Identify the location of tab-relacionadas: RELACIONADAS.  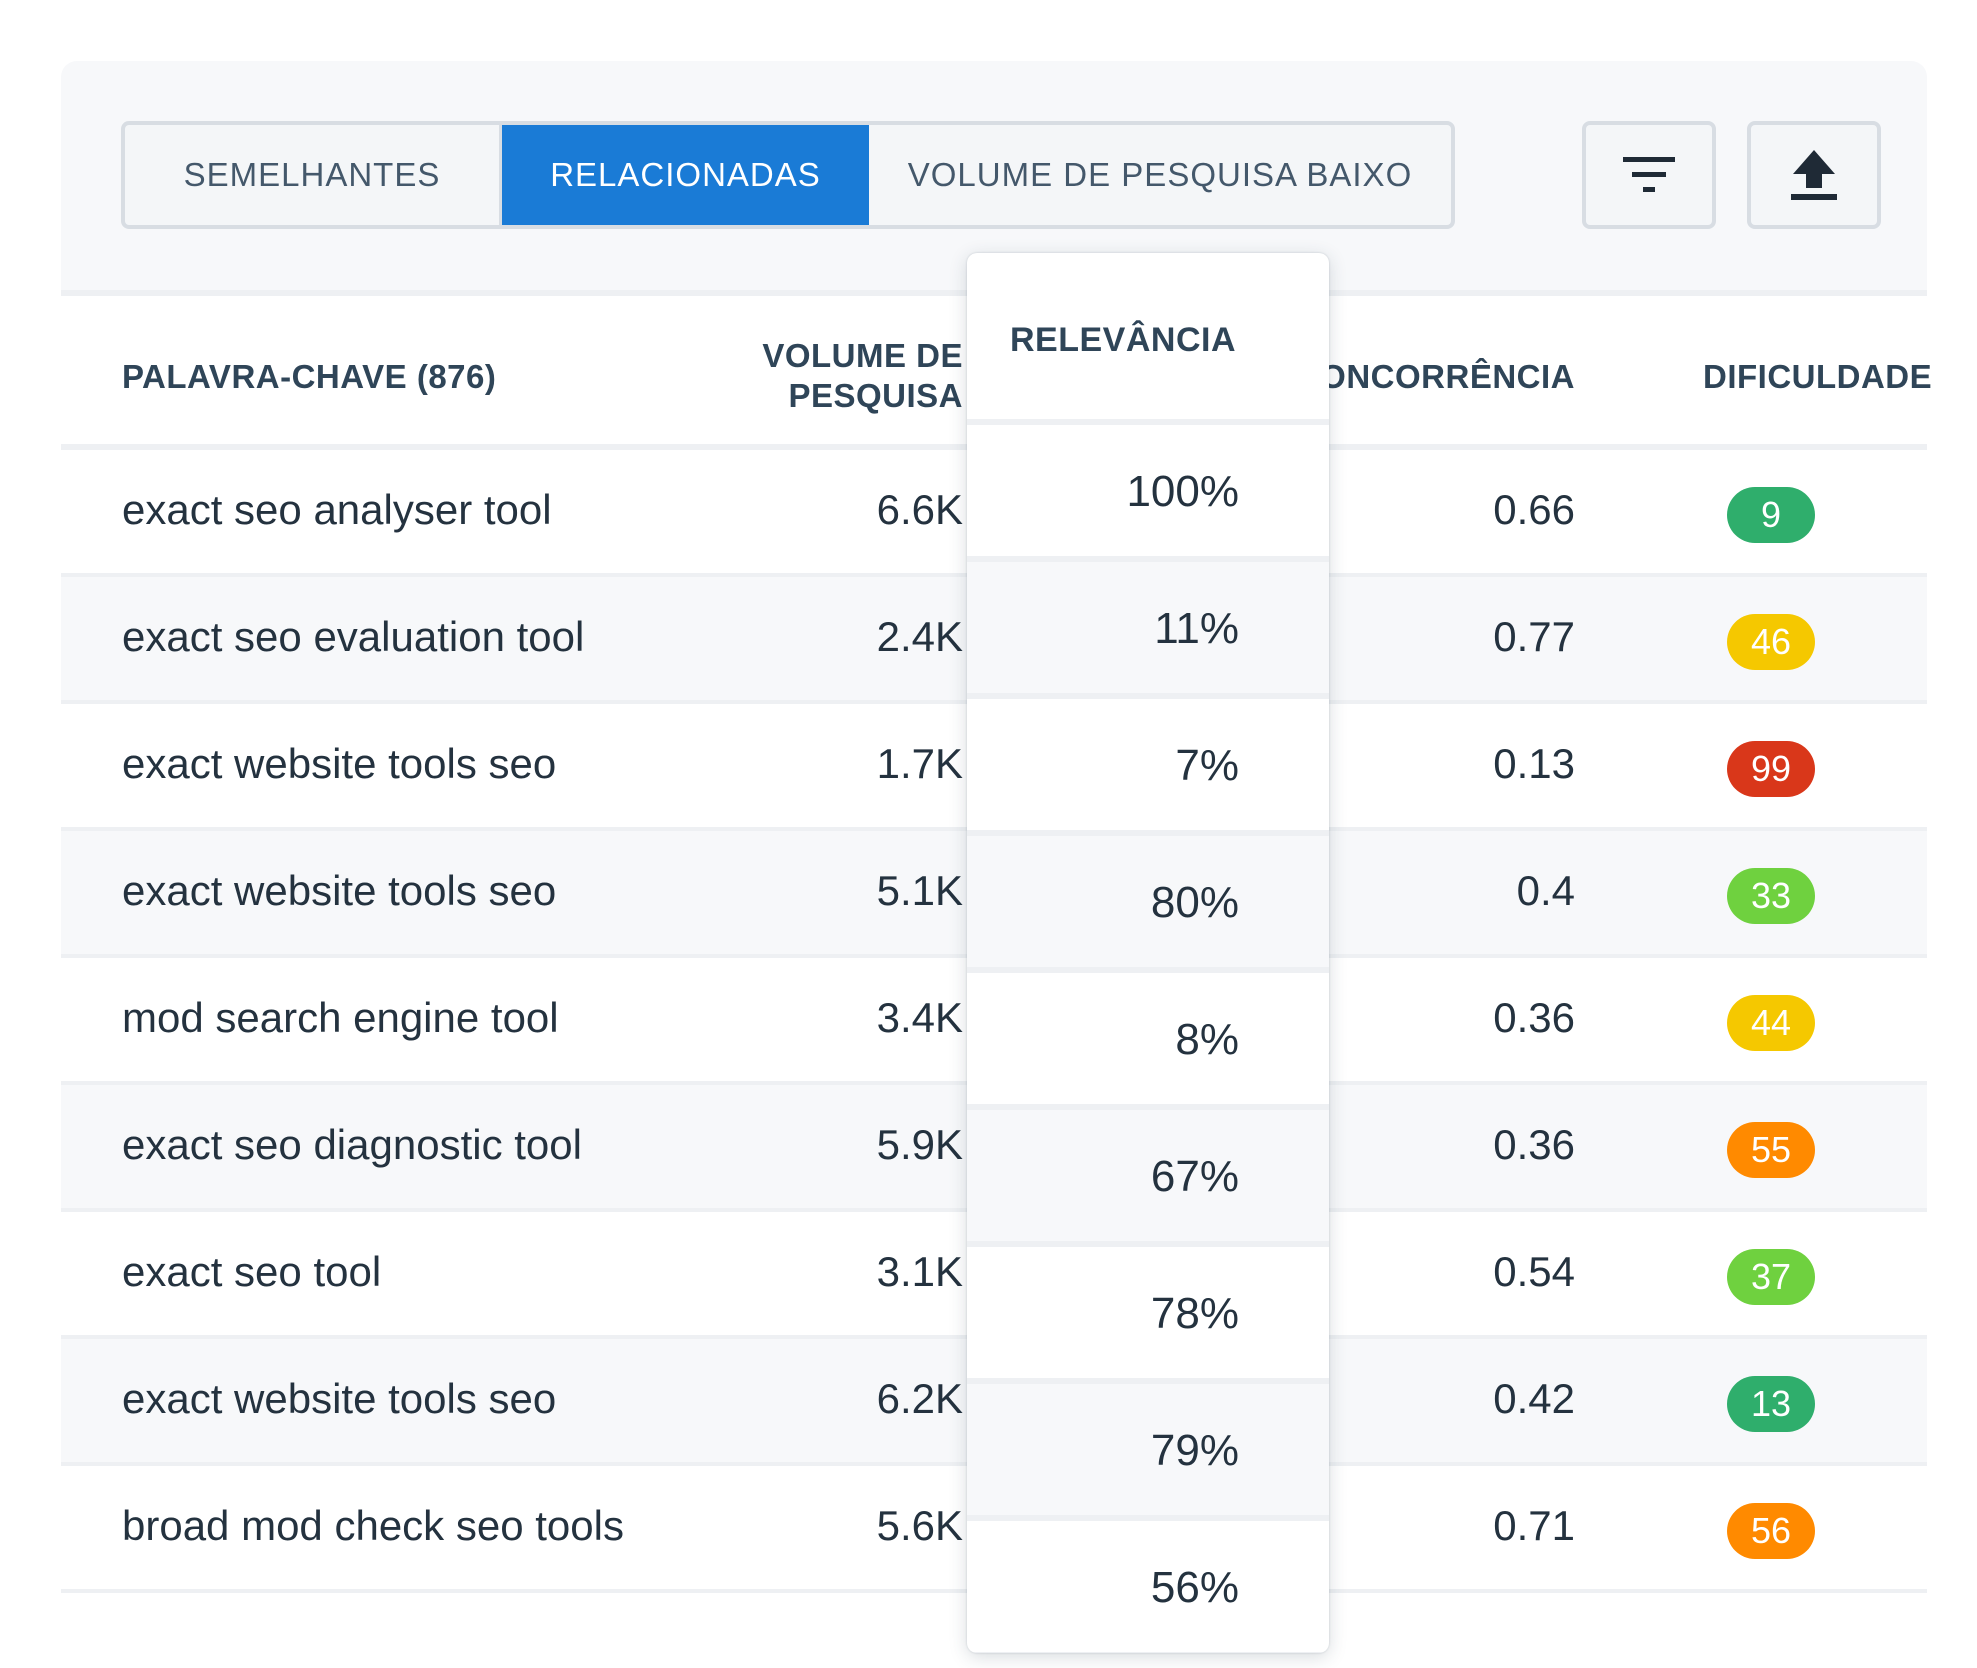
(685, 175).